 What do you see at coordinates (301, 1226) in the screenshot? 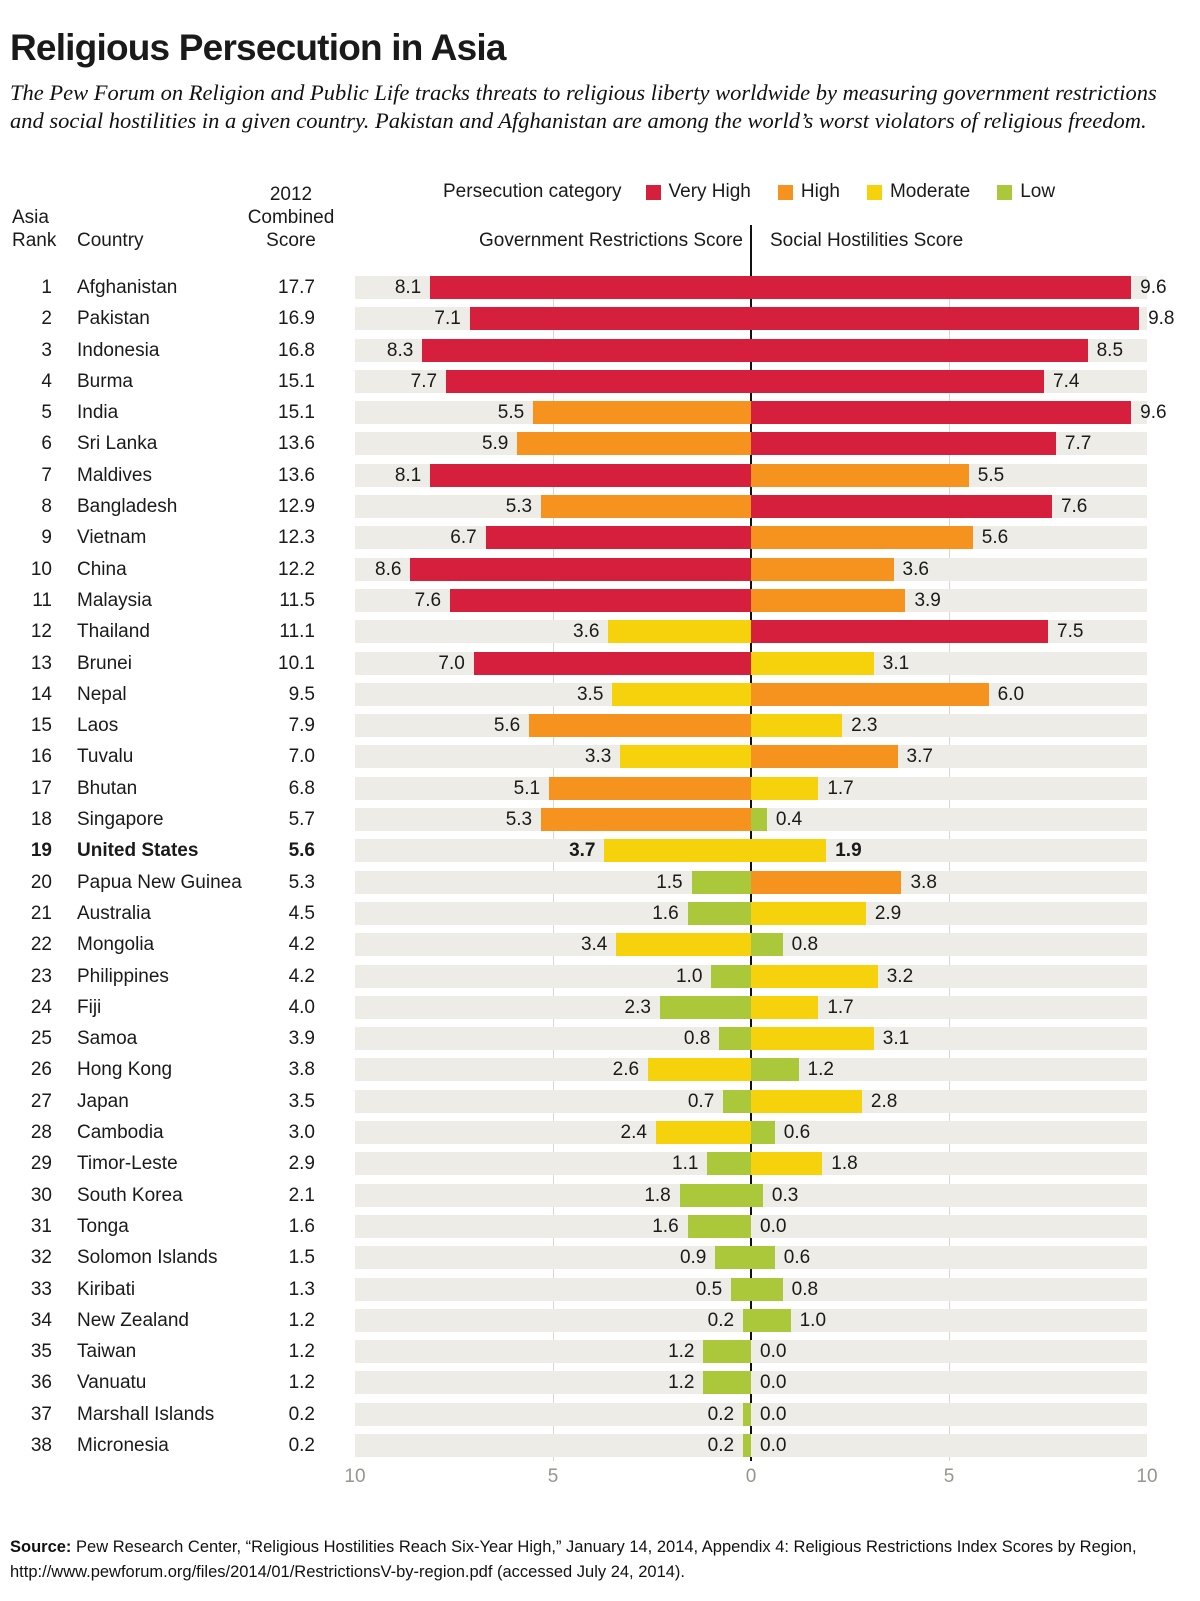
I see `combined-score-cell: 1.6` at bounding box center [301, 1226].